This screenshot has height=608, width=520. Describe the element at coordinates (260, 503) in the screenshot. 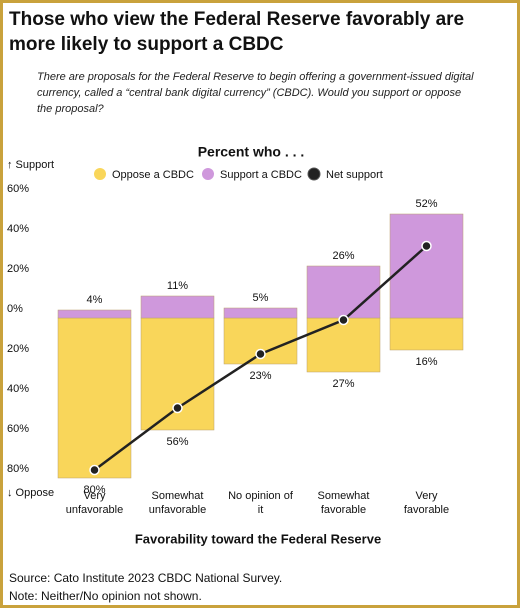

I see `x-tick-label: No opinion of it` at that location.